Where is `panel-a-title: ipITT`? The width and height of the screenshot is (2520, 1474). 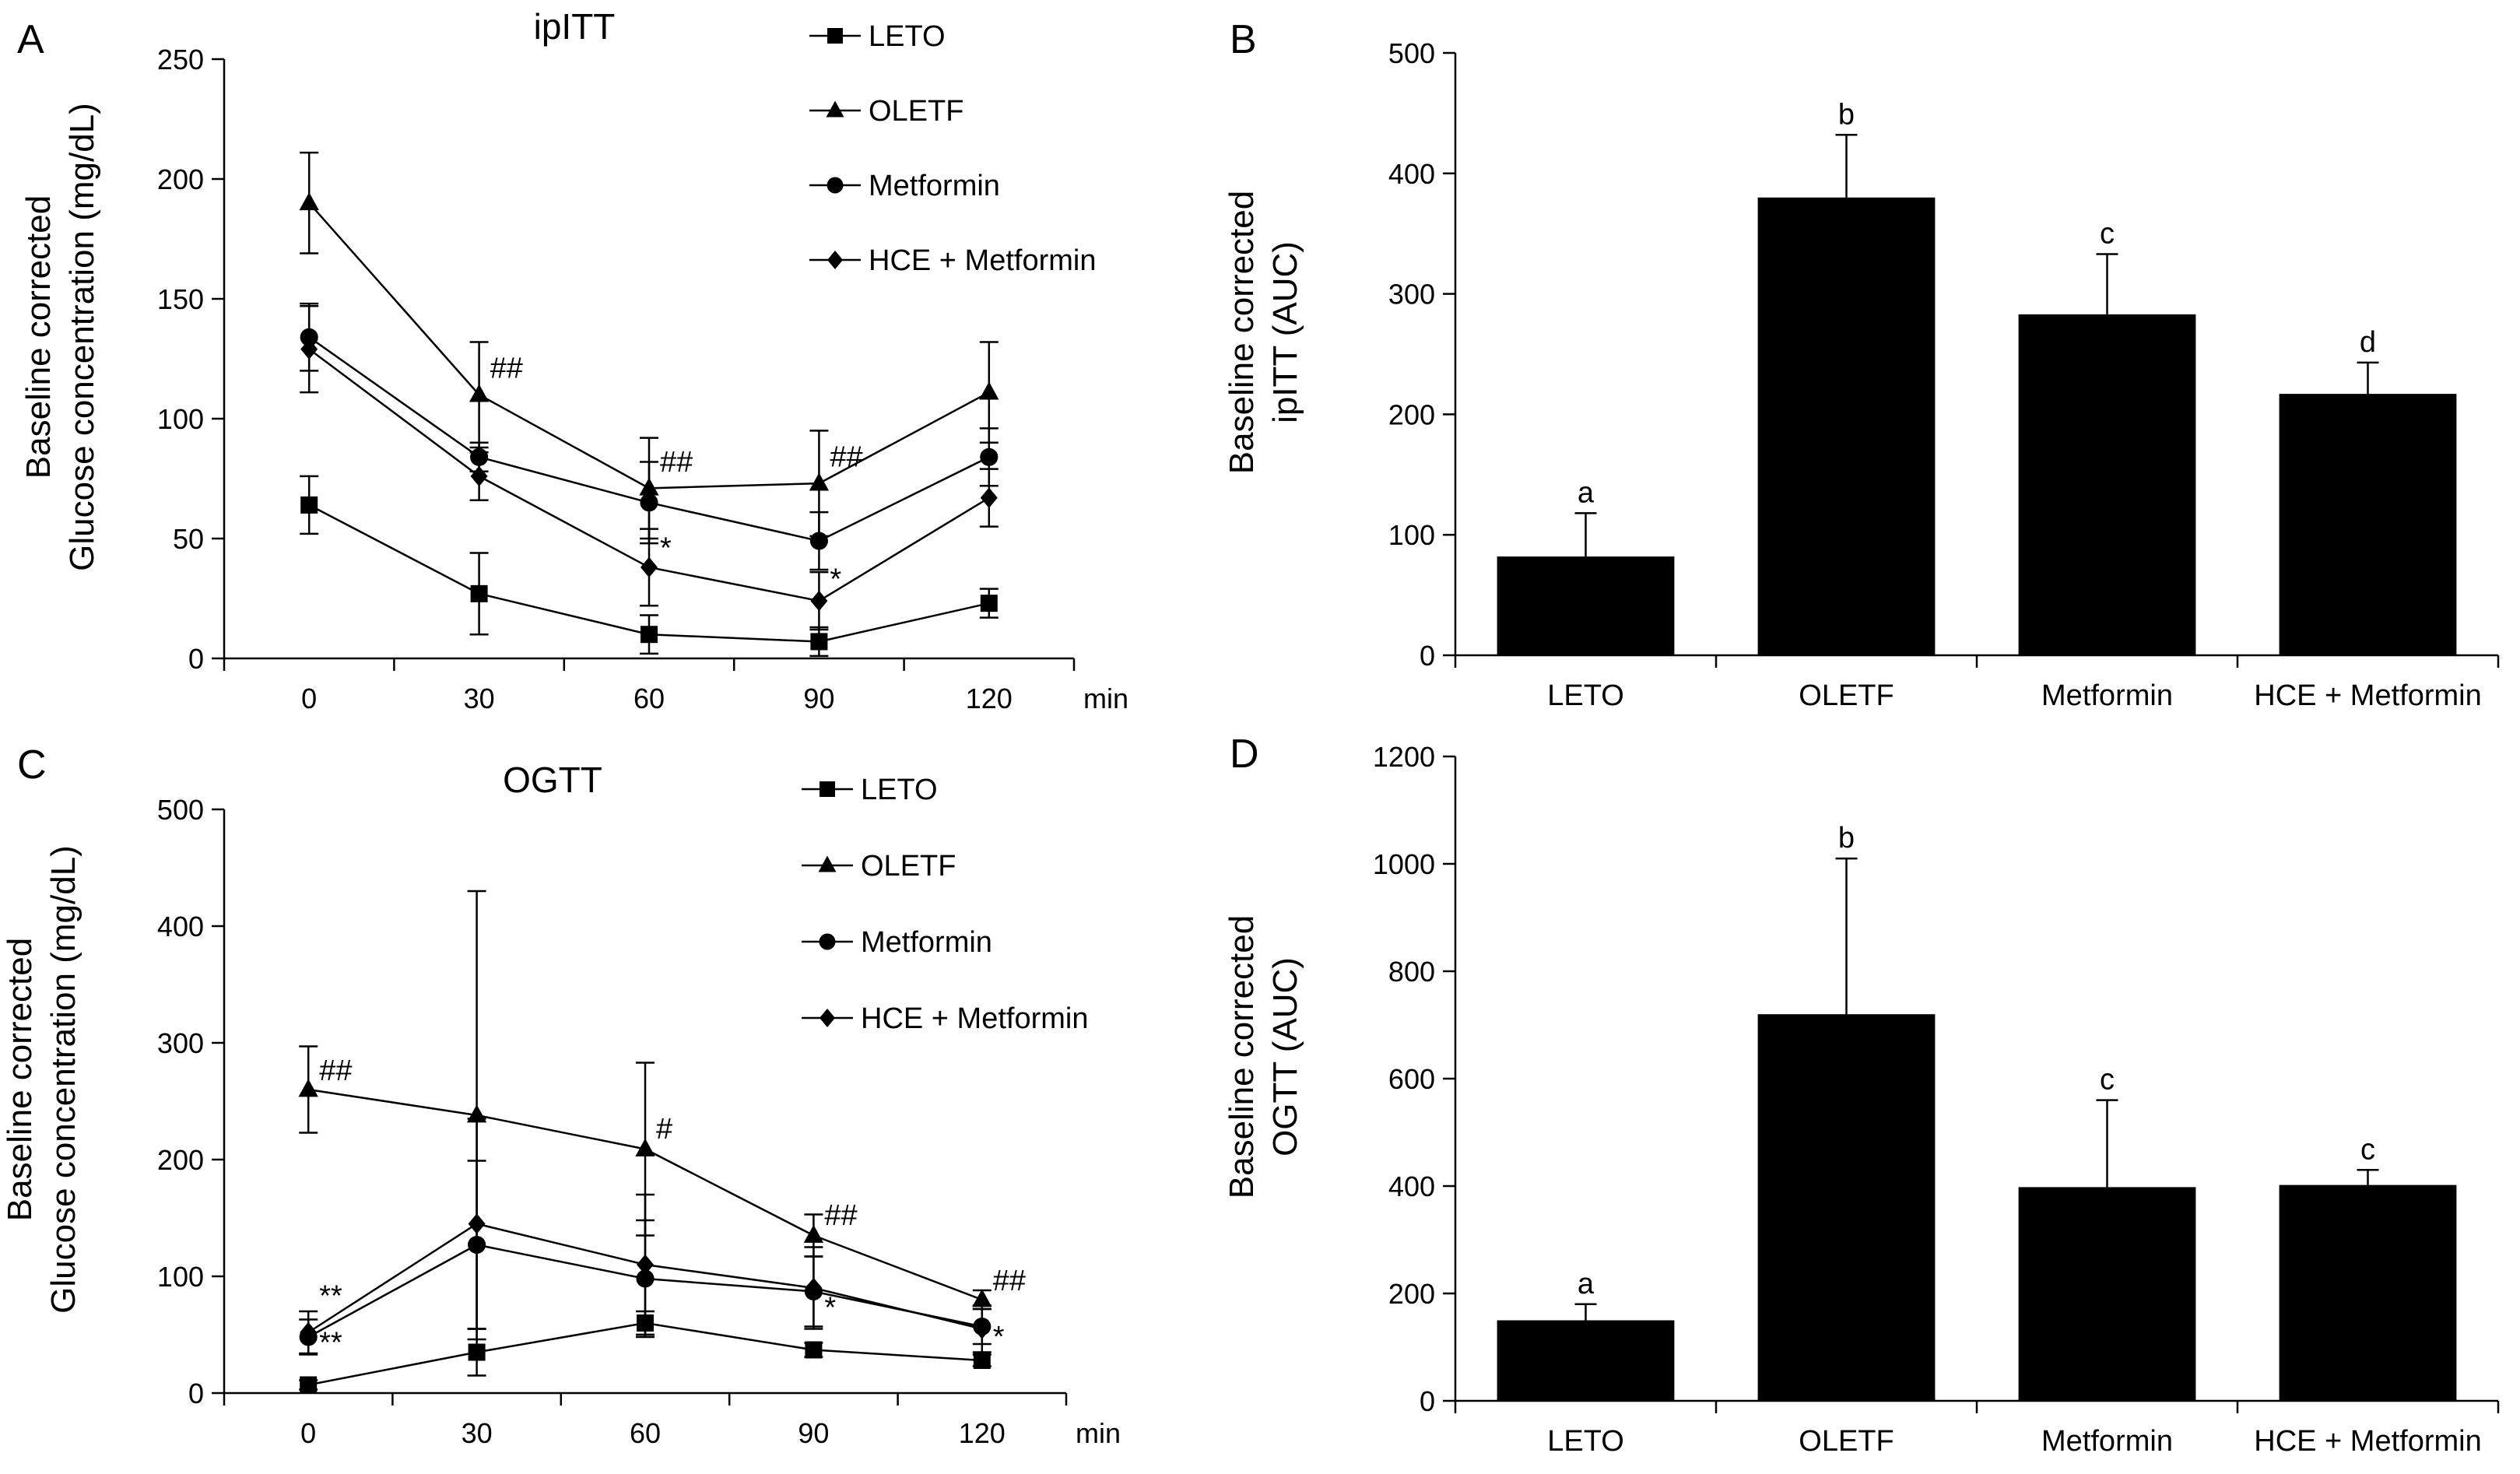
panel-a-title: ipITT is located at coordinates (575, 26).